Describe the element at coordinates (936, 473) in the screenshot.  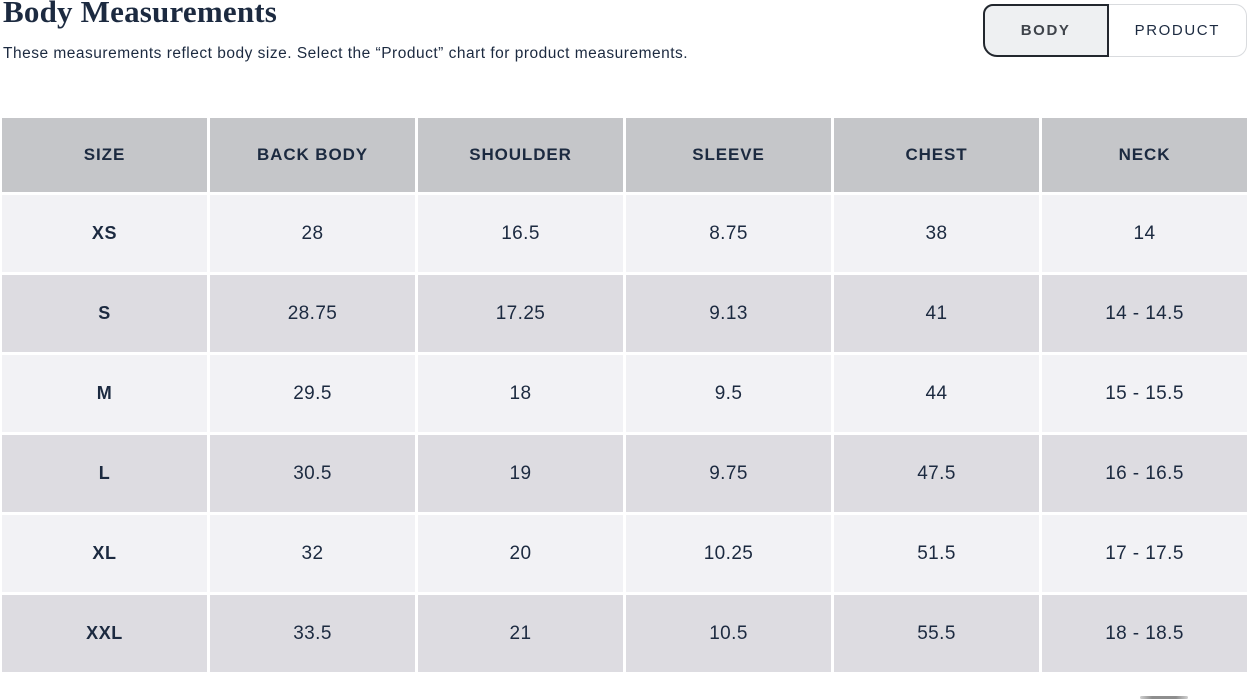
I see `table-cell: 47.5` at that location.